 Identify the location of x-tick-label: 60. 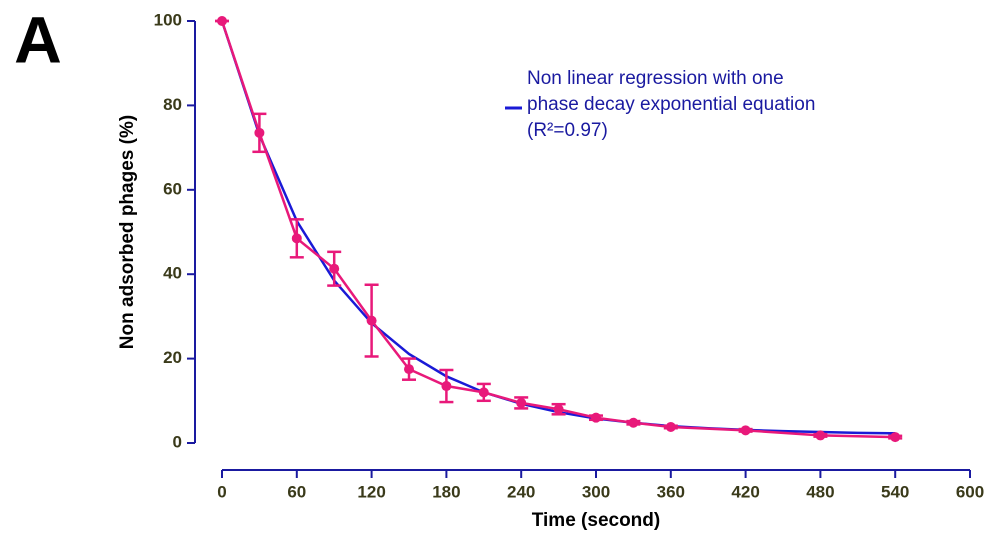
(296, 491).